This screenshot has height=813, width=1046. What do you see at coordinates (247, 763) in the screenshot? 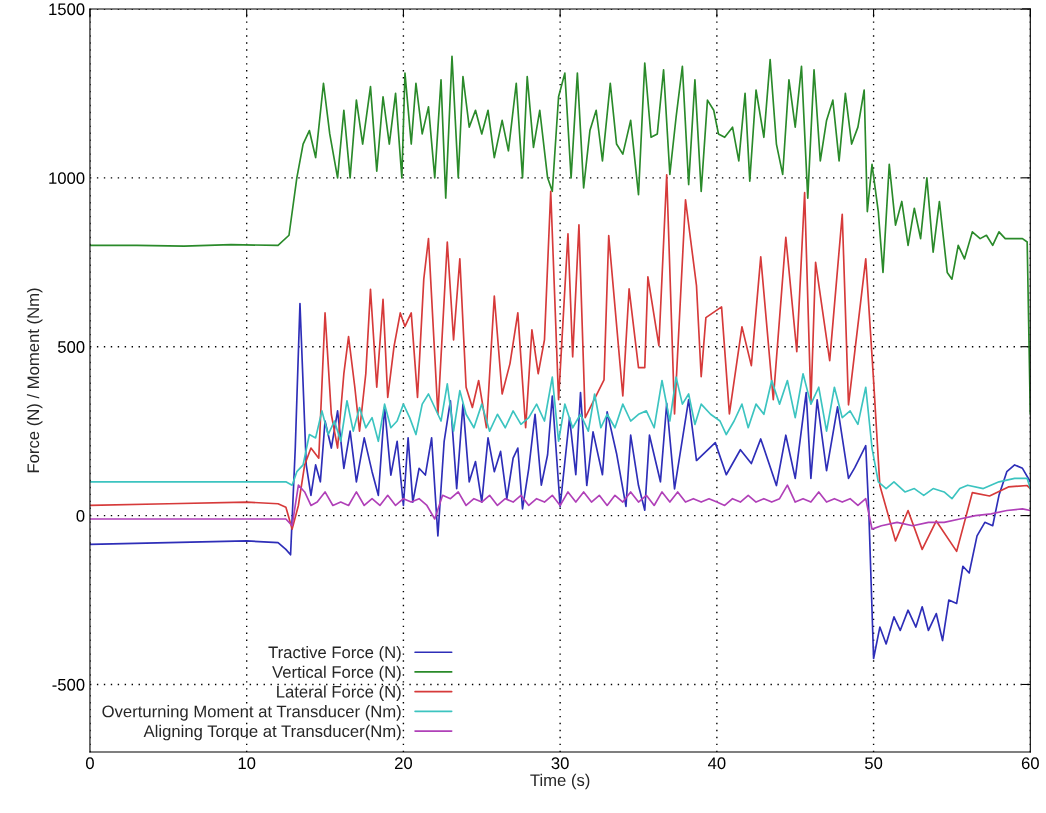
I see `x-tick-label: 10` at bounding box center [247, 763].